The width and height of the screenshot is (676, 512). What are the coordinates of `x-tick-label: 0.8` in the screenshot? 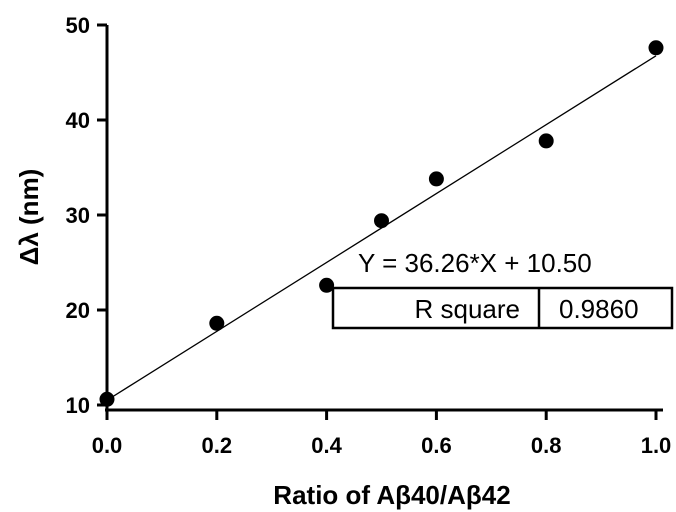 It's located at (546, 445).